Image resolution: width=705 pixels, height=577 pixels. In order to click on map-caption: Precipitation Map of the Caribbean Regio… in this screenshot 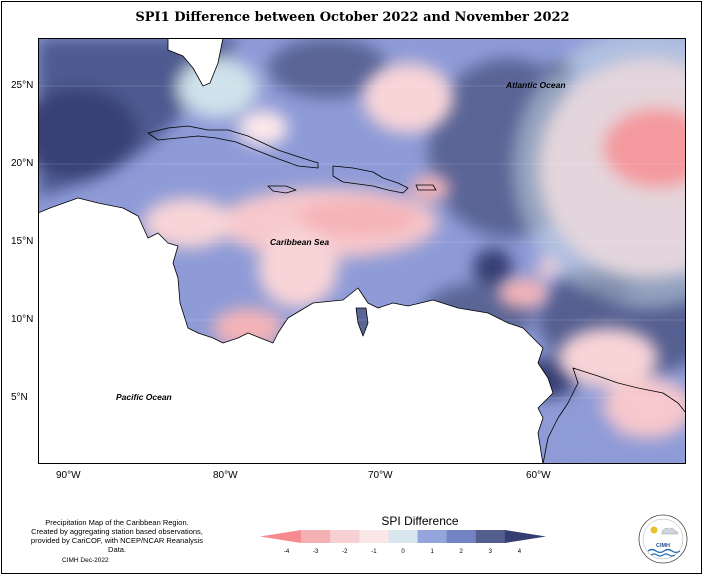, I will do `click(117, 536)`.